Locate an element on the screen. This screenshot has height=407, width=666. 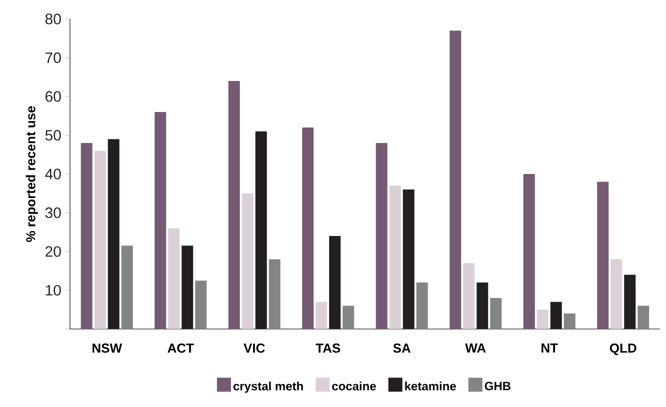
y-axis-title: % reported recent use is located at coordinates (32, 174).